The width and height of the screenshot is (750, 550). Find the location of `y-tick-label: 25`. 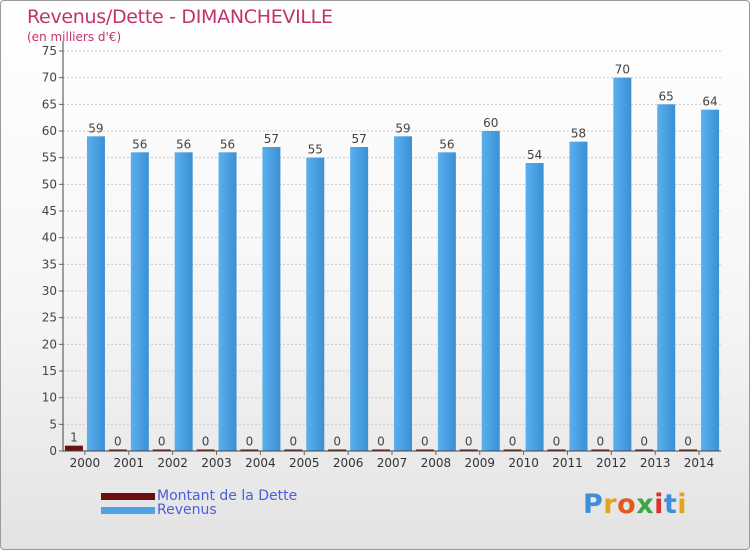

y-tick-label: 25 is located at coordinates (49, 318).